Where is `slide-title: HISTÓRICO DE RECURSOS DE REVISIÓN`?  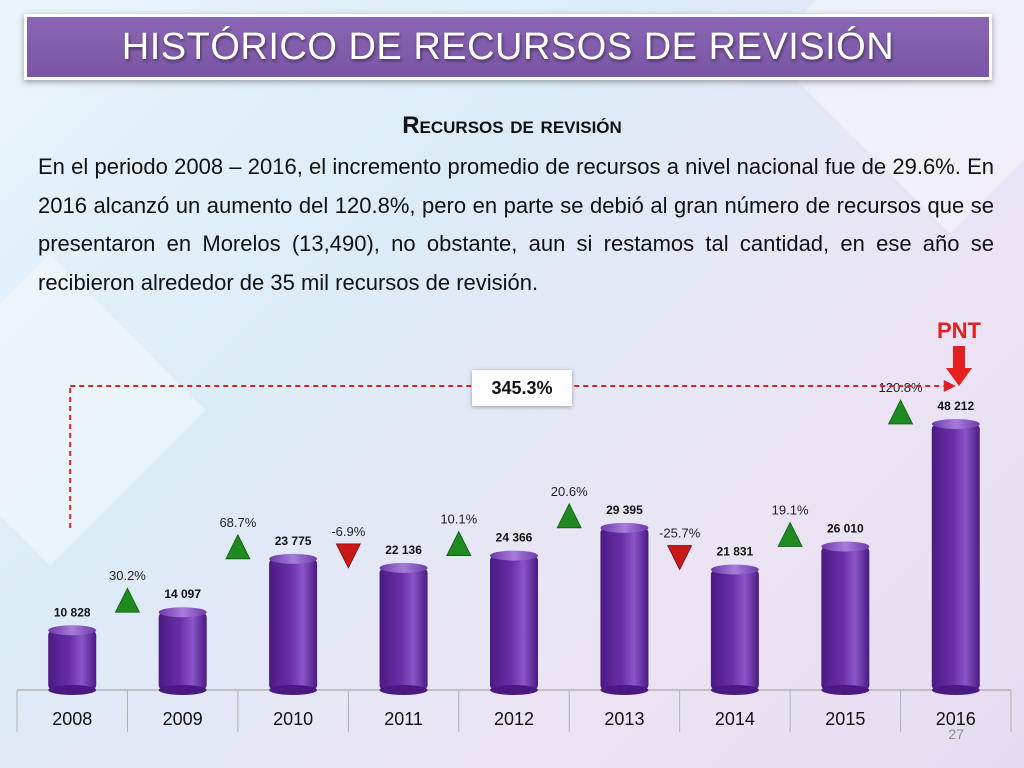
slide-title: HISTÓRICO DE RECURSOS DE REVISIÓN is located at coordinates (508, 46).